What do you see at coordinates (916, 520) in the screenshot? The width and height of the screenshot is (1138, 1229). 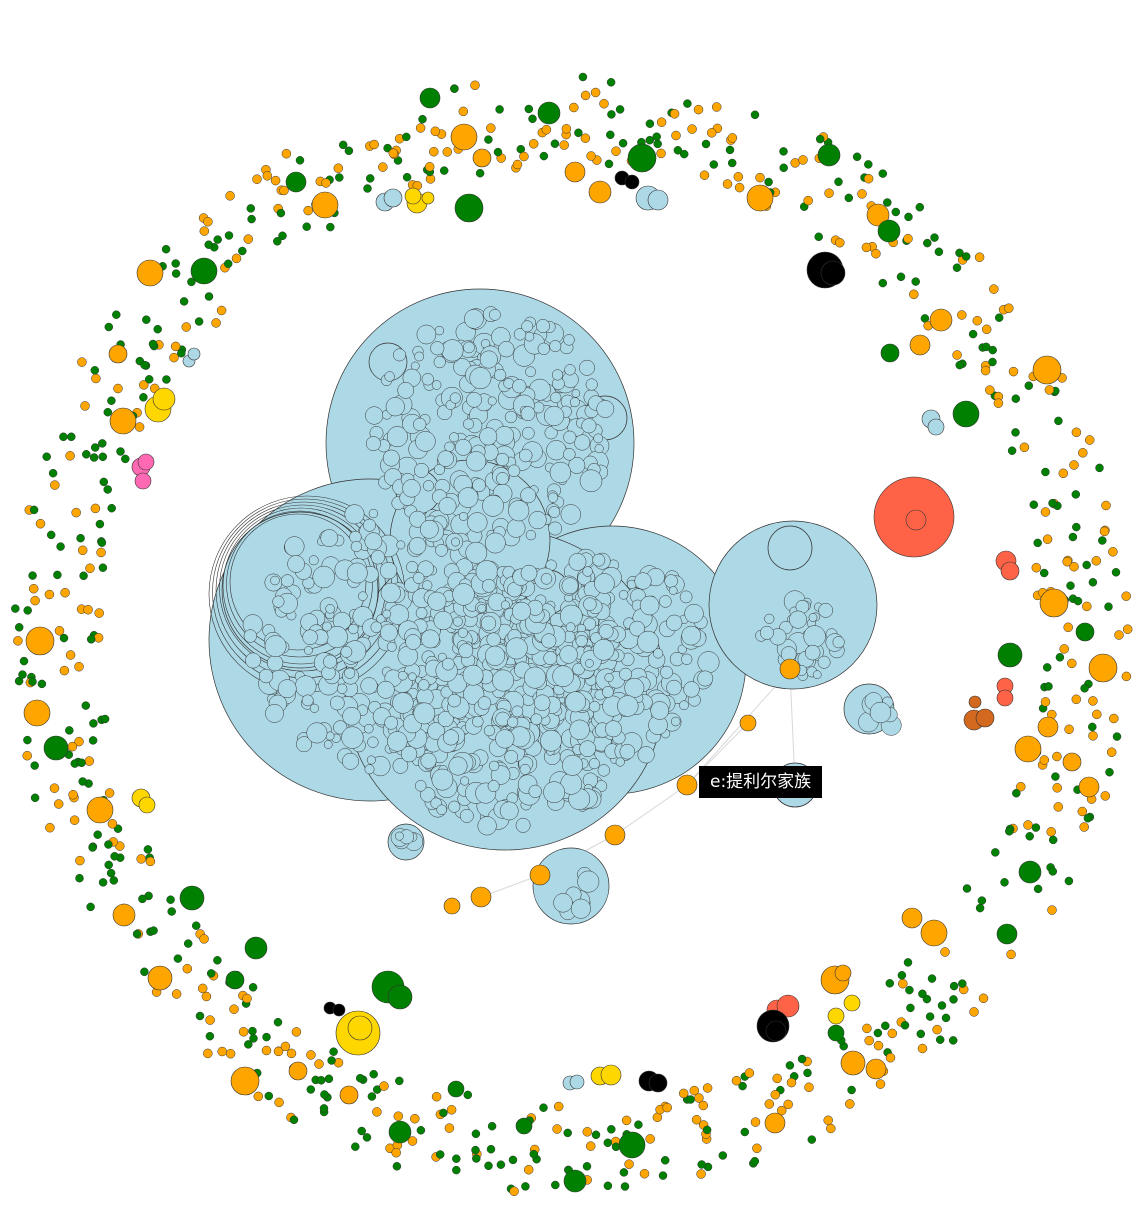 I see `tomato-node` at bounding box center [916, 520].